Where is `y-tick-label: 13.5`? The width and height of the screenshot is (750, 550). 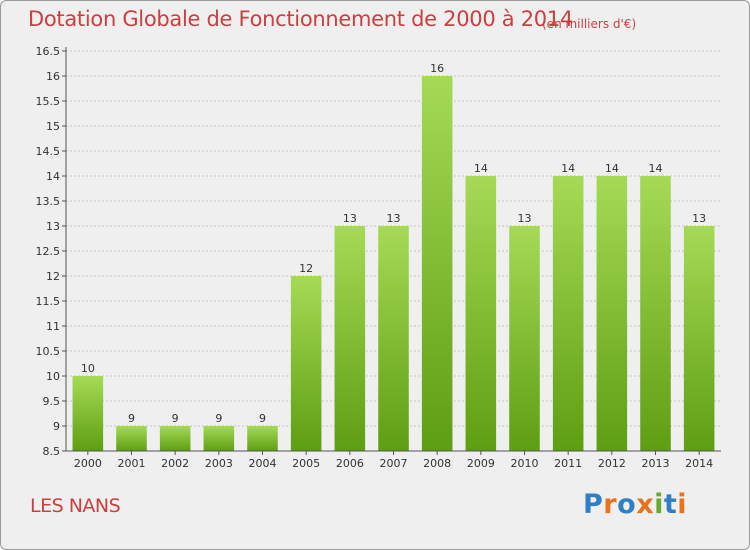 y-tick-label: 13.5 is located at coordinates (48, 201).